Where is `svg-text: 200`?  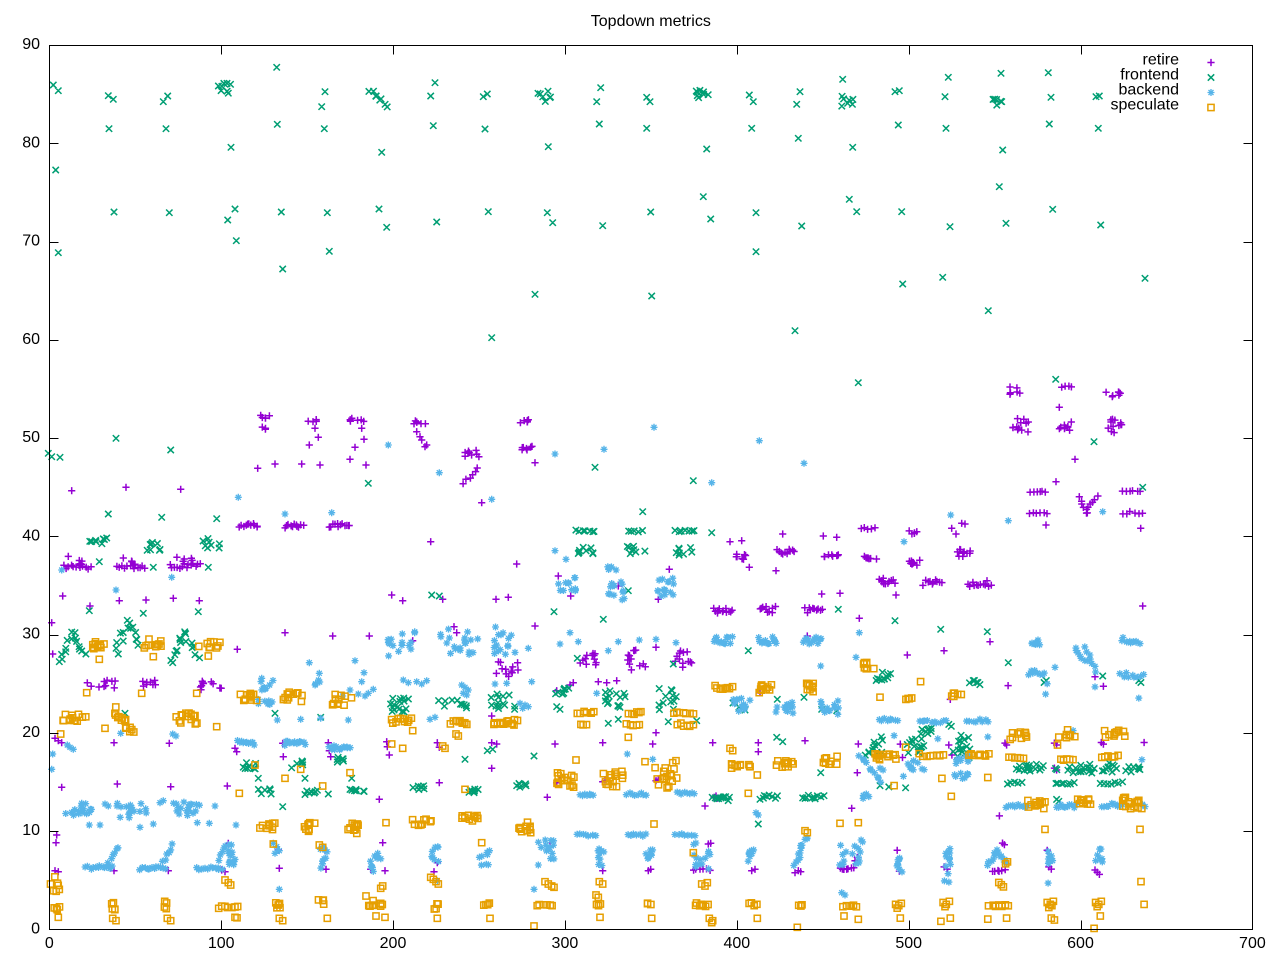
svg-text: 200 is located at coordinates (393, 943).